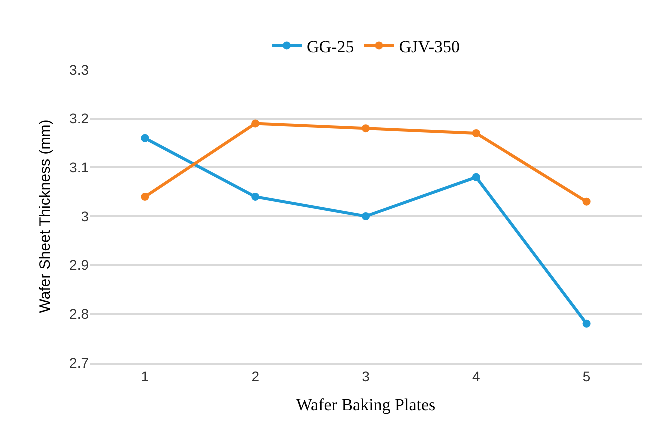  Describe the element at coordinates (476, 376) in the screenshot. I see `x-tick-label: 4` at that location.